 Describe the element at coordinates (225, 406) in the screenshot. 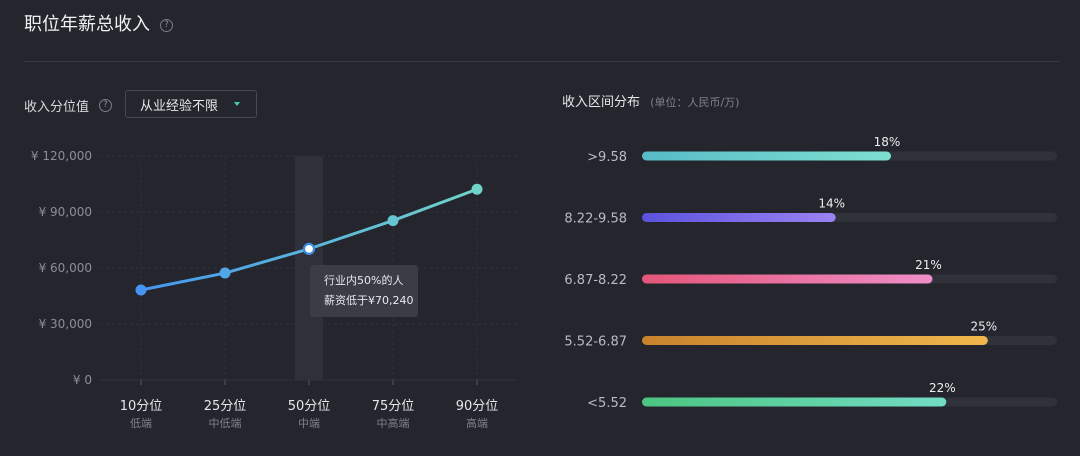

I see `x-tick-label: 25分位` at that location.